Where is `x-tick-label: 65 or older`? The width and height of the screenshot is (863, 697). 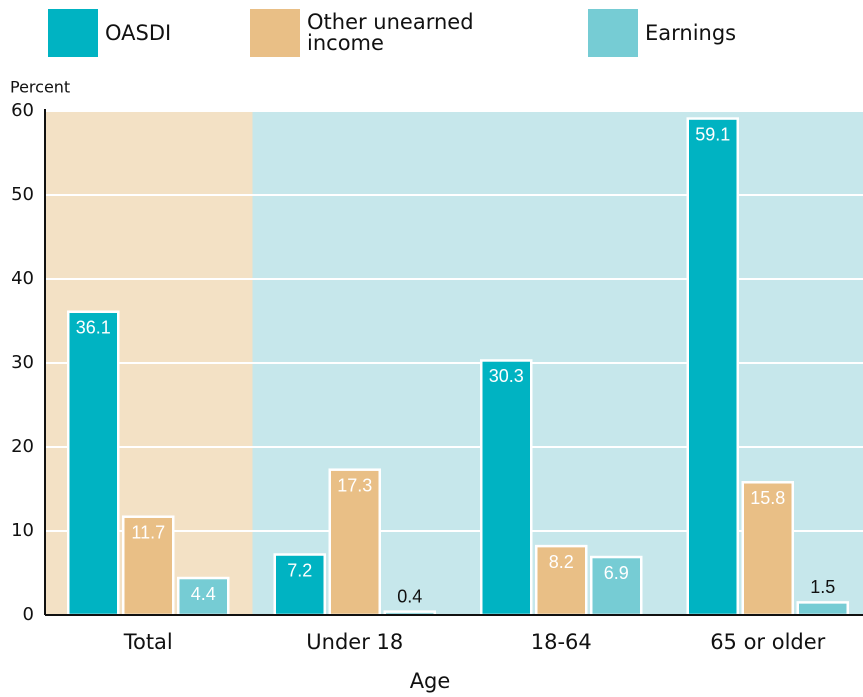 x-tick-label: 65 or older is located at coordinates (767, 642).